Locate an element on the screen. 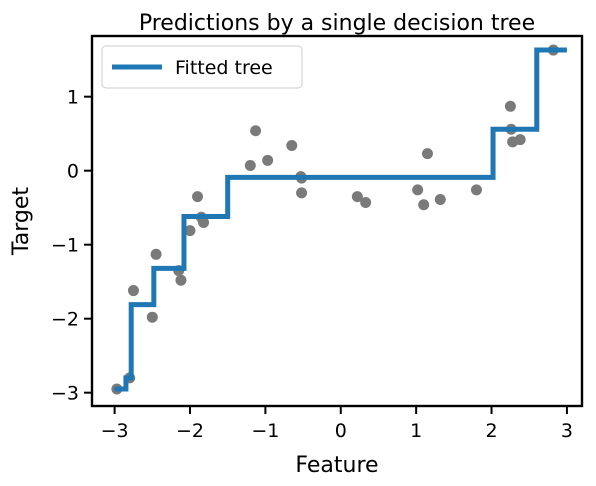  x-tick-label: 0 is located at coordinates (341, 431).